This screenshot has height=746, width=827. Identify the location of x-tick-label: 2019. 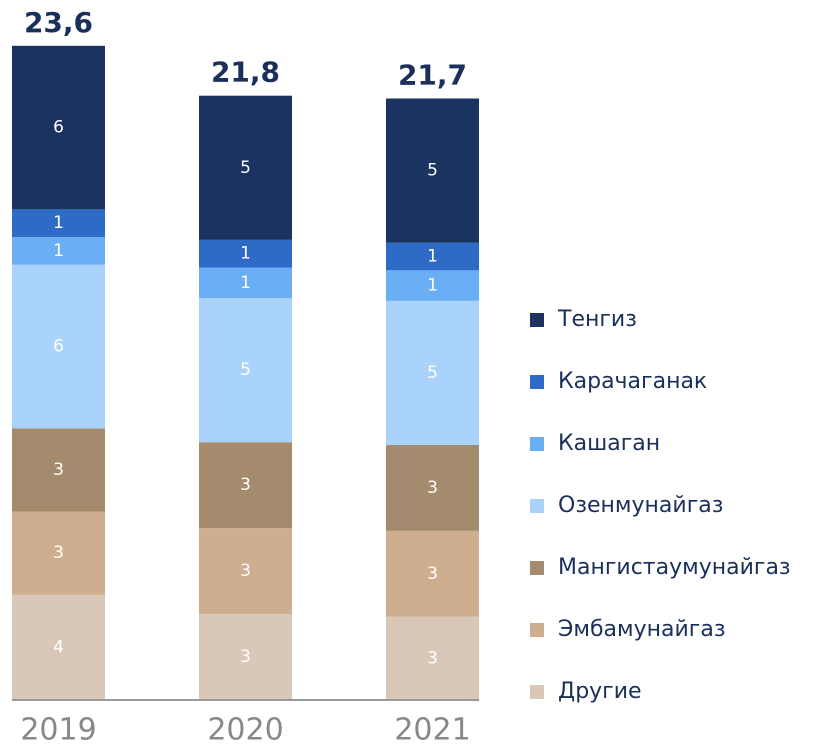
(58, 729).